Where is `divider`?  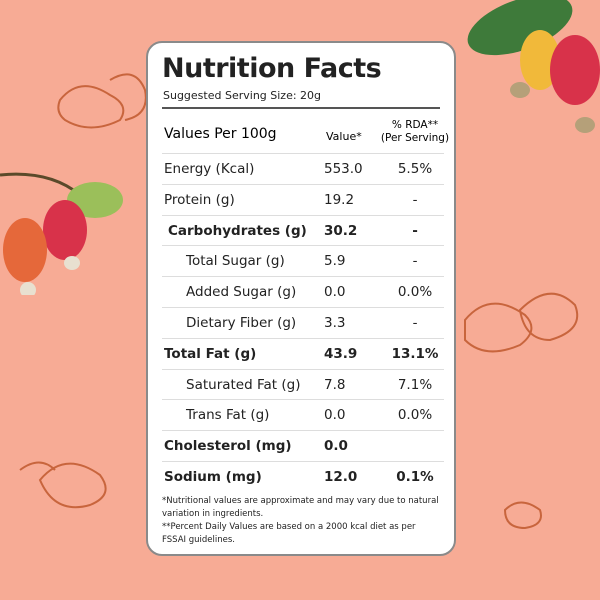 divider is located at coordinates (301, 108).